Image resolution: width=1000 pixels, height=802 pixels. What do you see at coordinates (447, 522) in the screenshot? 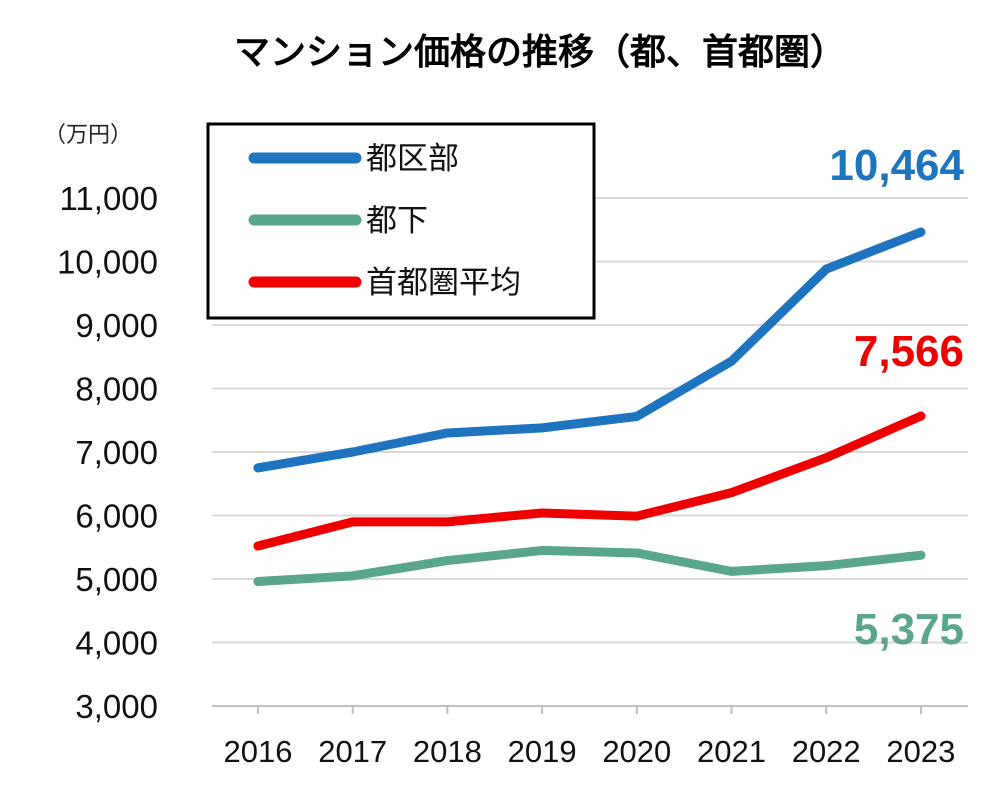
I see `data-point-2-2018` at bounding box center [447, 522].